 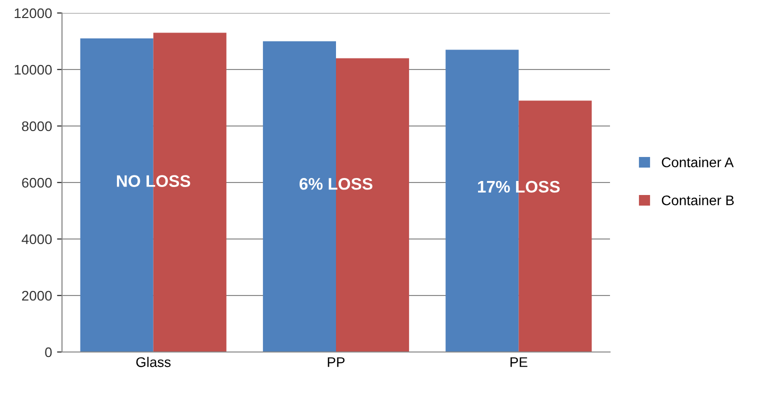 What do you see at coordinates (33, 69) in the screenshot?
I see `y-tick-label: 10000` at bounding box center [33, 69].